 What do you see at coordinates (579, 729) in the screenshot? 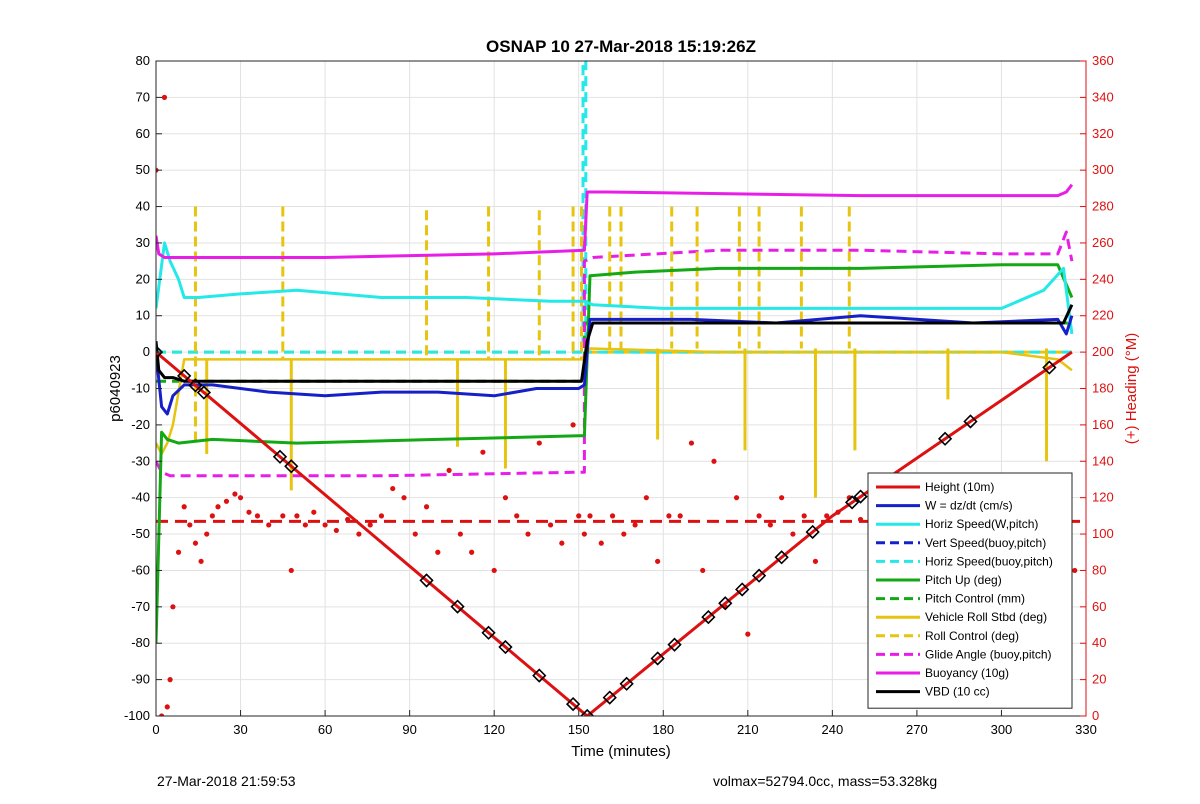
I see `x-tick-label: 150` at bounding box center [579, 729].